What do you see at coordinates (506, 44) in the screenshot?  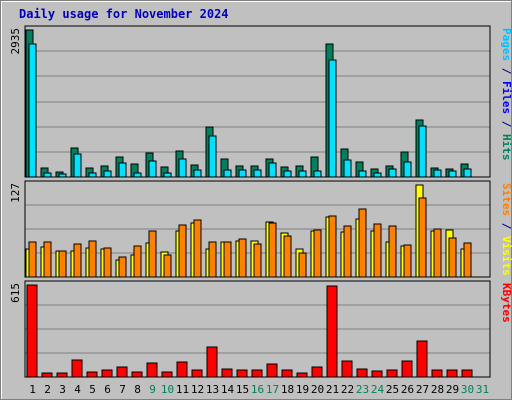 I see `legend-pages: Pages` at bounding box center [506, 44].